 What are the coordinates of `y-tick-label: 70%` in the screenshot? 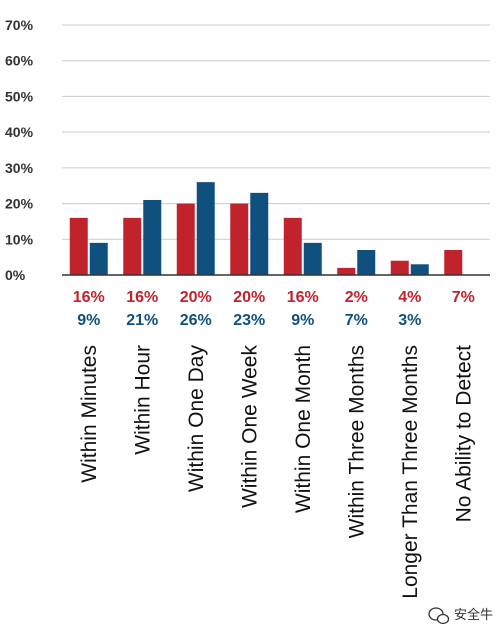 It's located at (19, 25).